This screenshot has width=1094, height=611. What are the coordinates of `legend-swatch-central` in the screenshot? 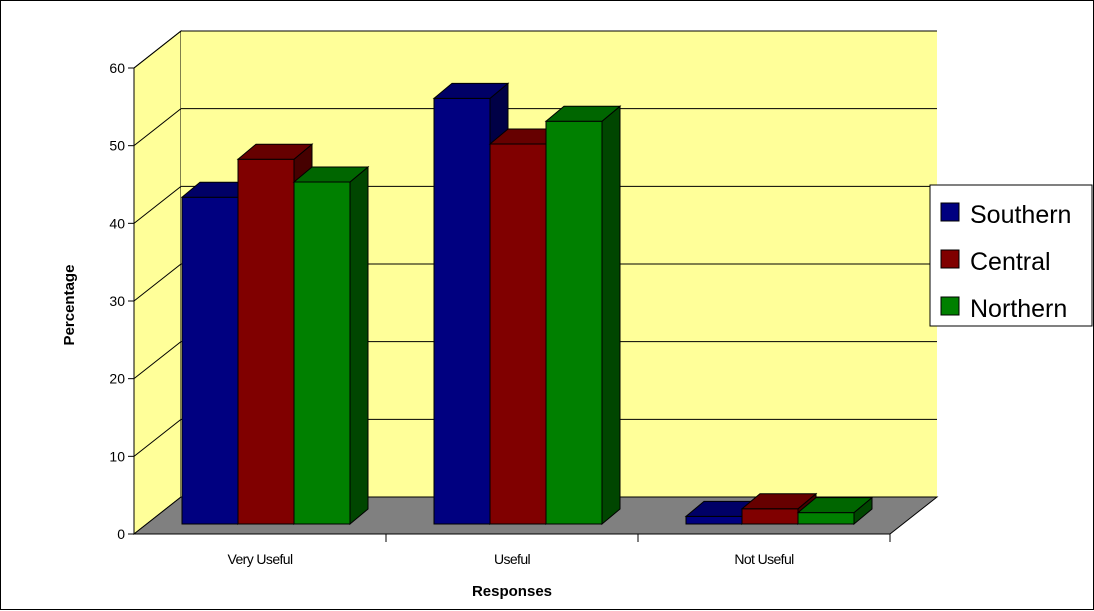 It's located at (950, 259).